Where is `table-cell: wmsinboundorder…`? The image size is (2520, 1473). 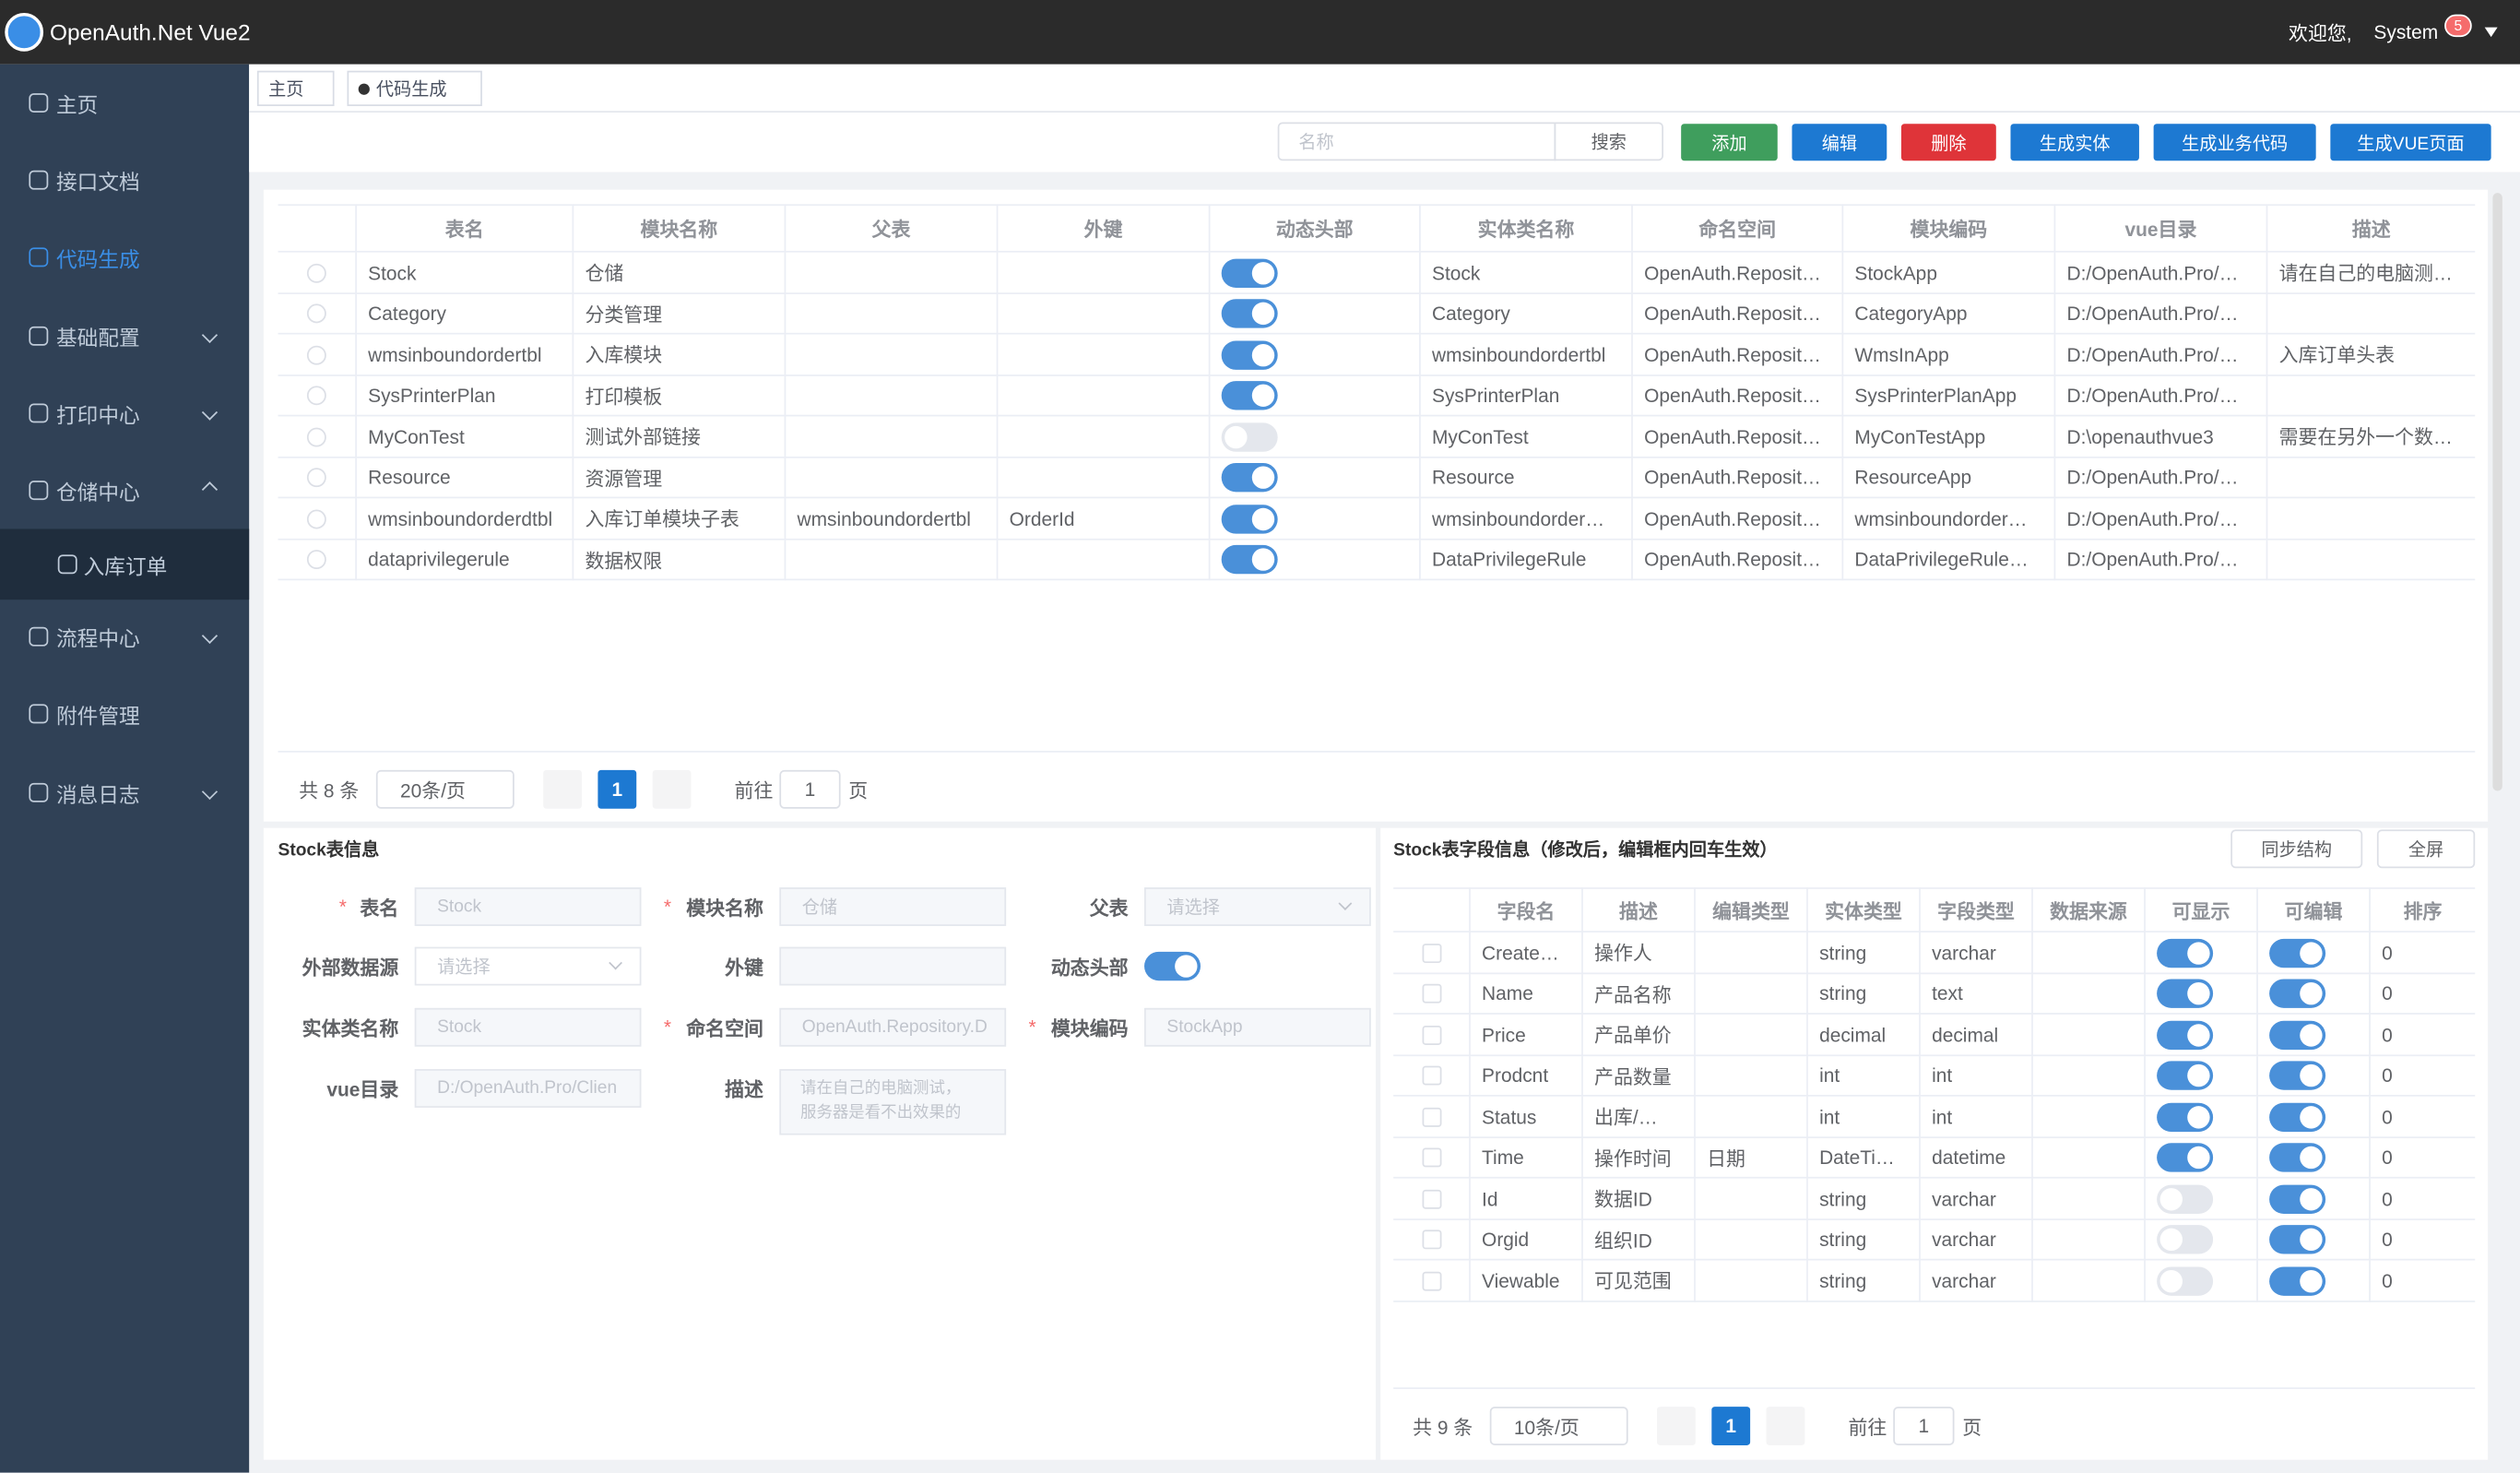 table-cell: wmsinboundorder… is located at coordinates (1941, 518).